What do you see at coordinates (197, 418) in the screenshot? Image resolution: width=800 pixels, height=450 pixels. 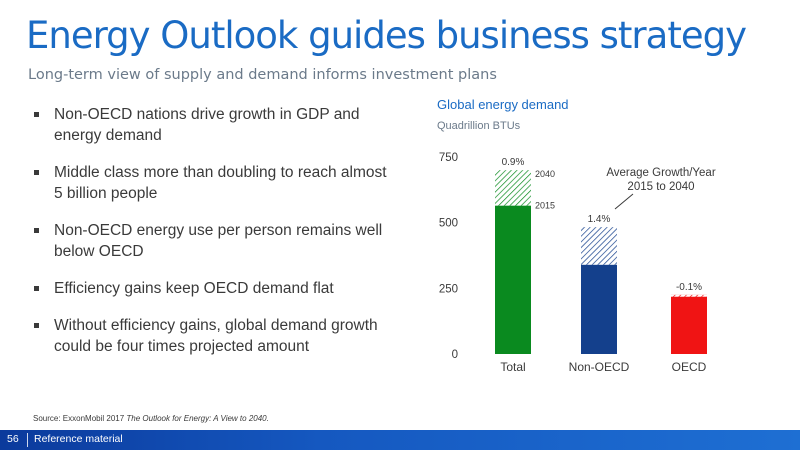 I see `source-title: The Outlook for Energy: A View to 2040.` at bounding box center [197, 418].